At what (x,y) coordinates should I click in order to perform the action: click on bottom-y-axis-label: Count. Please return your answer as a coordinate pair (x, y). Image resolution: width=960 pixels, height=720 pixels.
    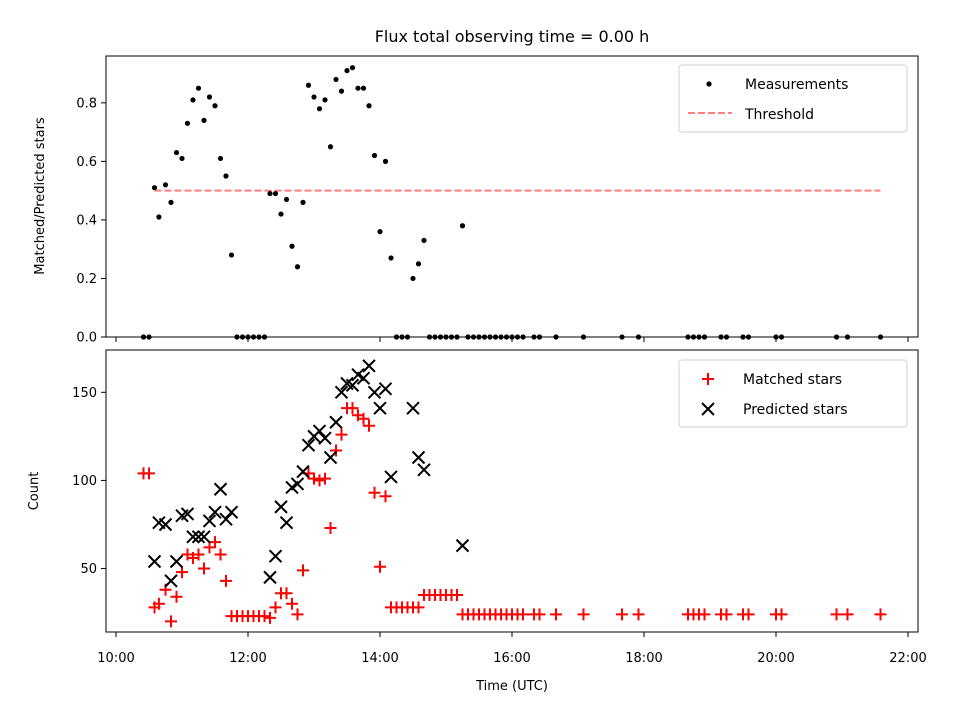
    Looking at the image, I should click on (34, 491).